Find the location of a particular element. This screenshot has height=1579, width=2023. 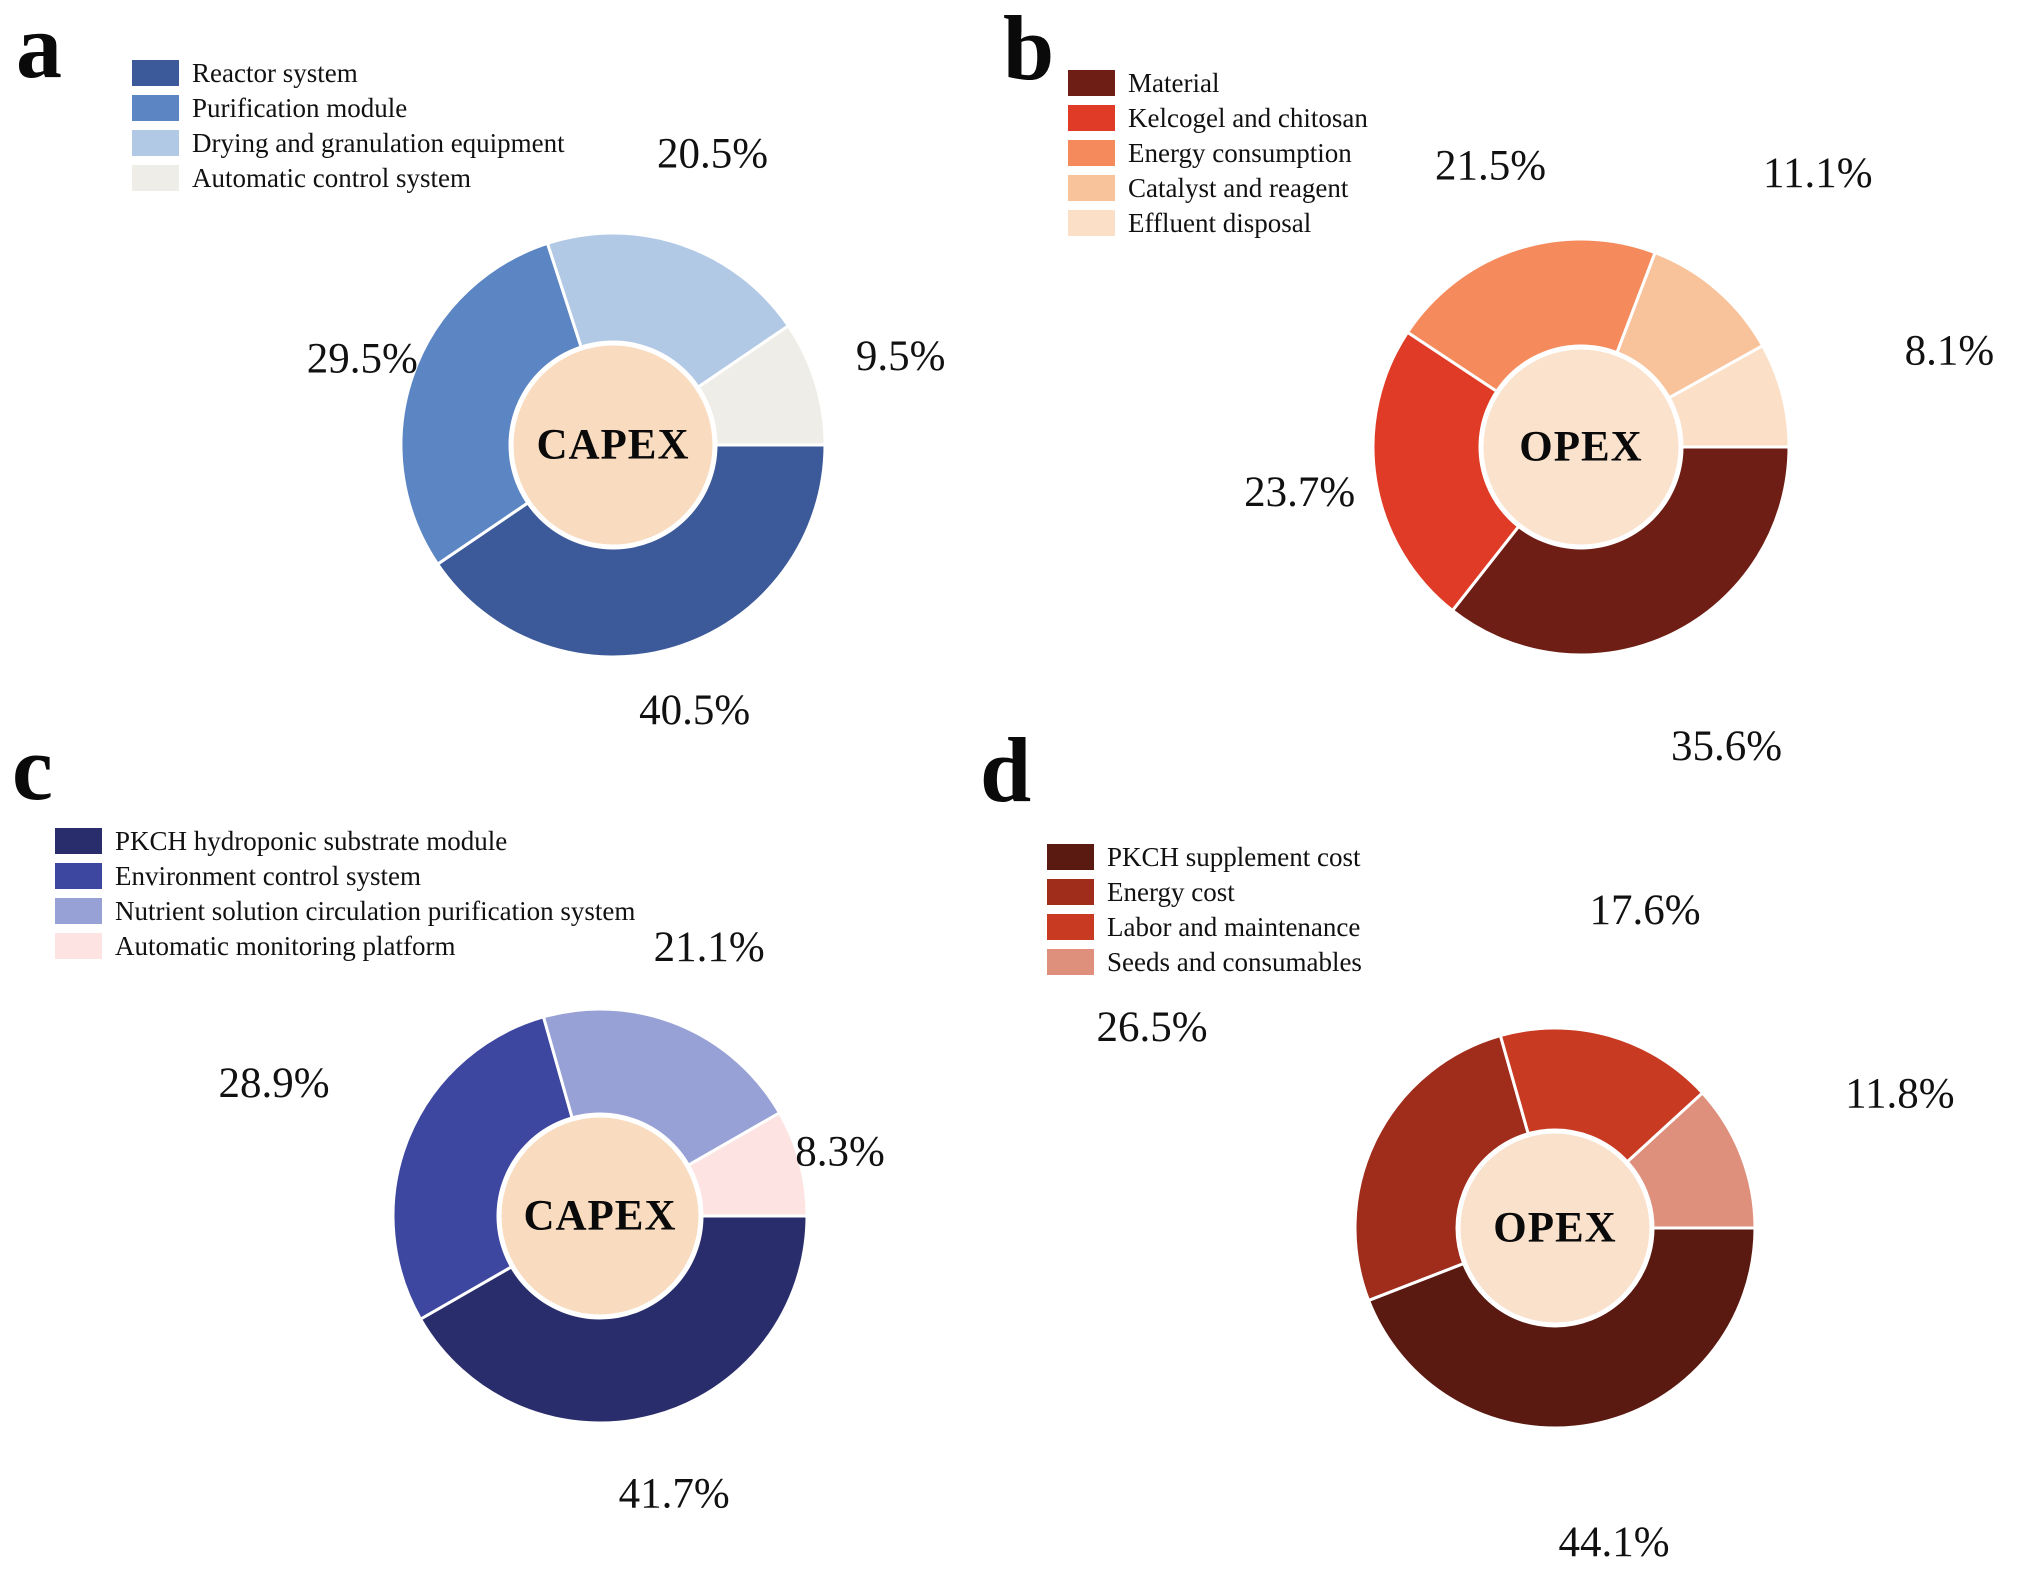

legend-item: Energy cost is located at coordinates (1204, 891).